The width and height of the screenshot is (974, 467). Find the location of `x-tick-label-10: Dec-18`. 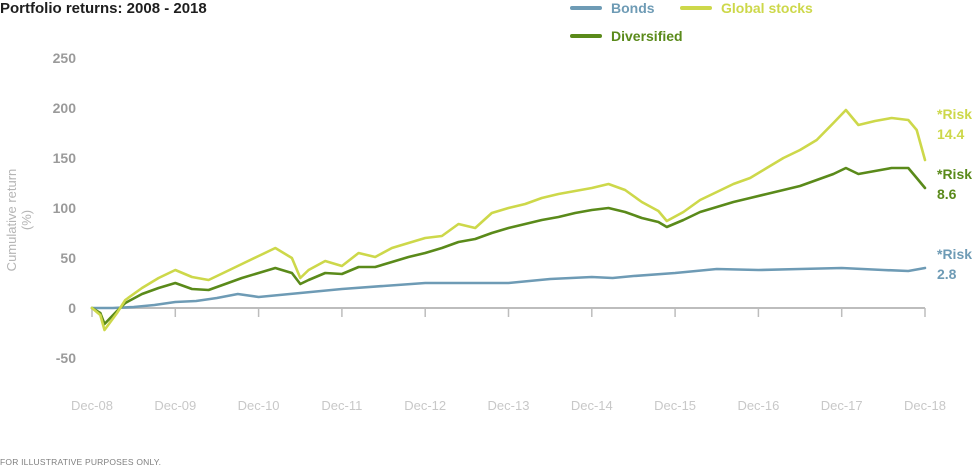

x-tick-label-10: Dec-18 is located at coordinates (925, 405).